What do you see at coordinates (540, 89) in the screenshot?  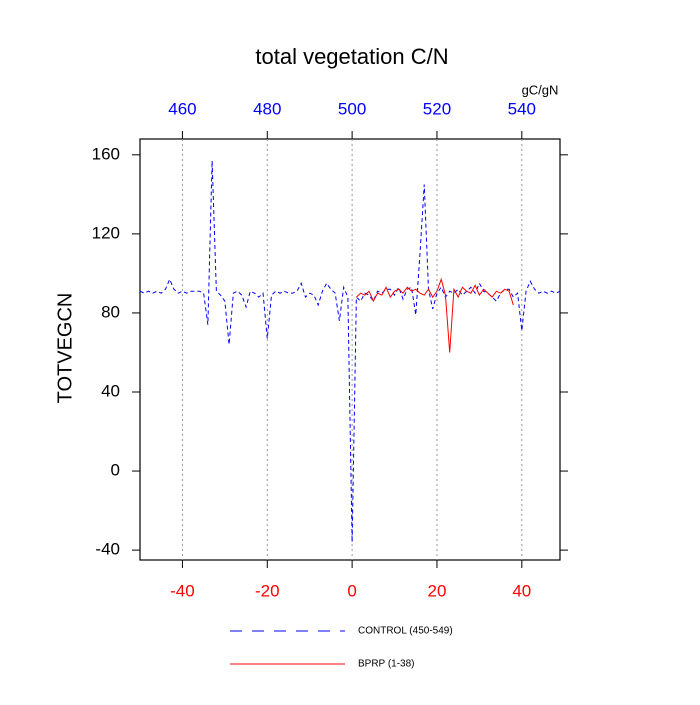 I see `x2-axis-label: gC/gN` at bounding box center [540, 89].